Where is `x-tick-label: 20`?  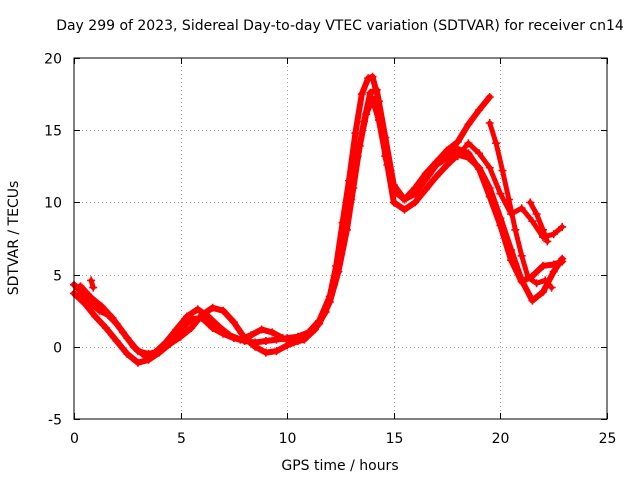 x-tick-label: 20 is located at coordinates (501, 439).